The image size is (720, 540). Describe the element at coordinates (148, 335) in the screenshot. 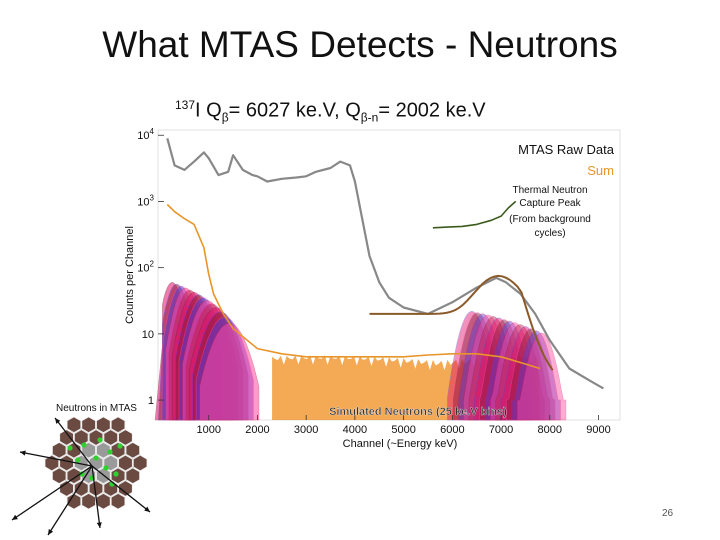

I see `y-tick-label: 10` at that location.